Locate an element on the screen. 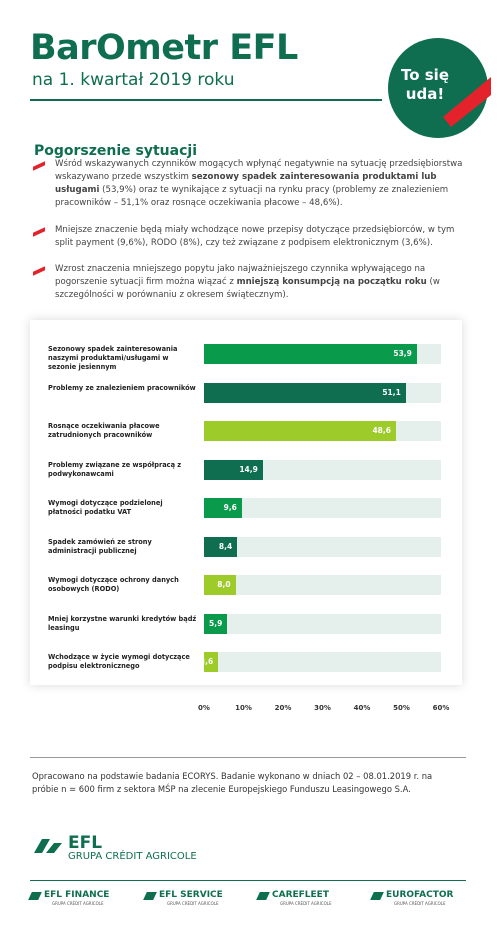  logo-shape is located at coordinates (48, 846).